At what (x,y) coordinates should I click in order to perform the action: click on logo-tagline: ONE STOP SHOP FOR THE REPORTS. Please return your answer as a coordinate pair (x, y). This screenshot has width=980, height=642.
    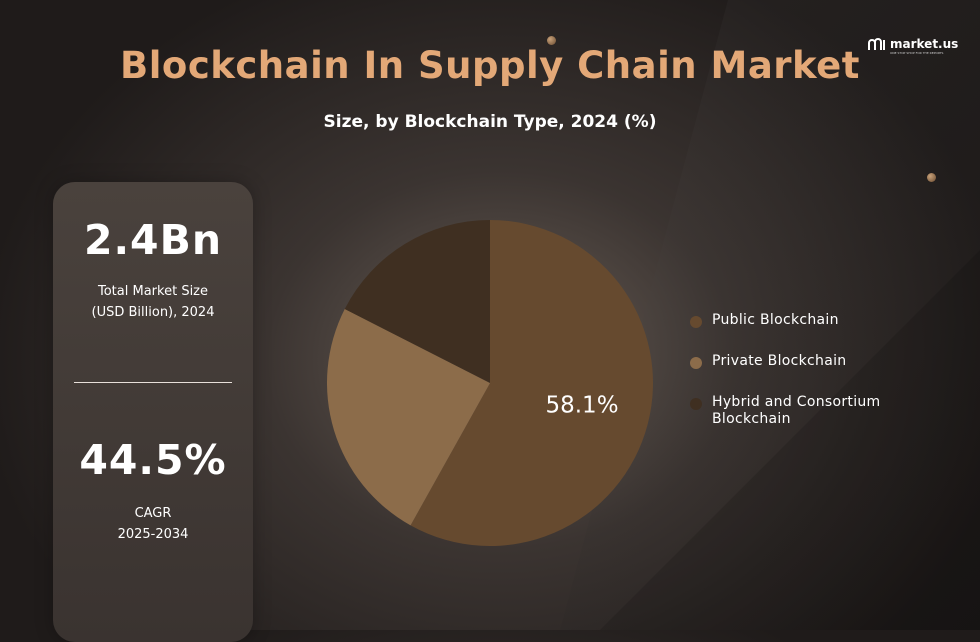
    Looking at the image, I should click on (917, 53).